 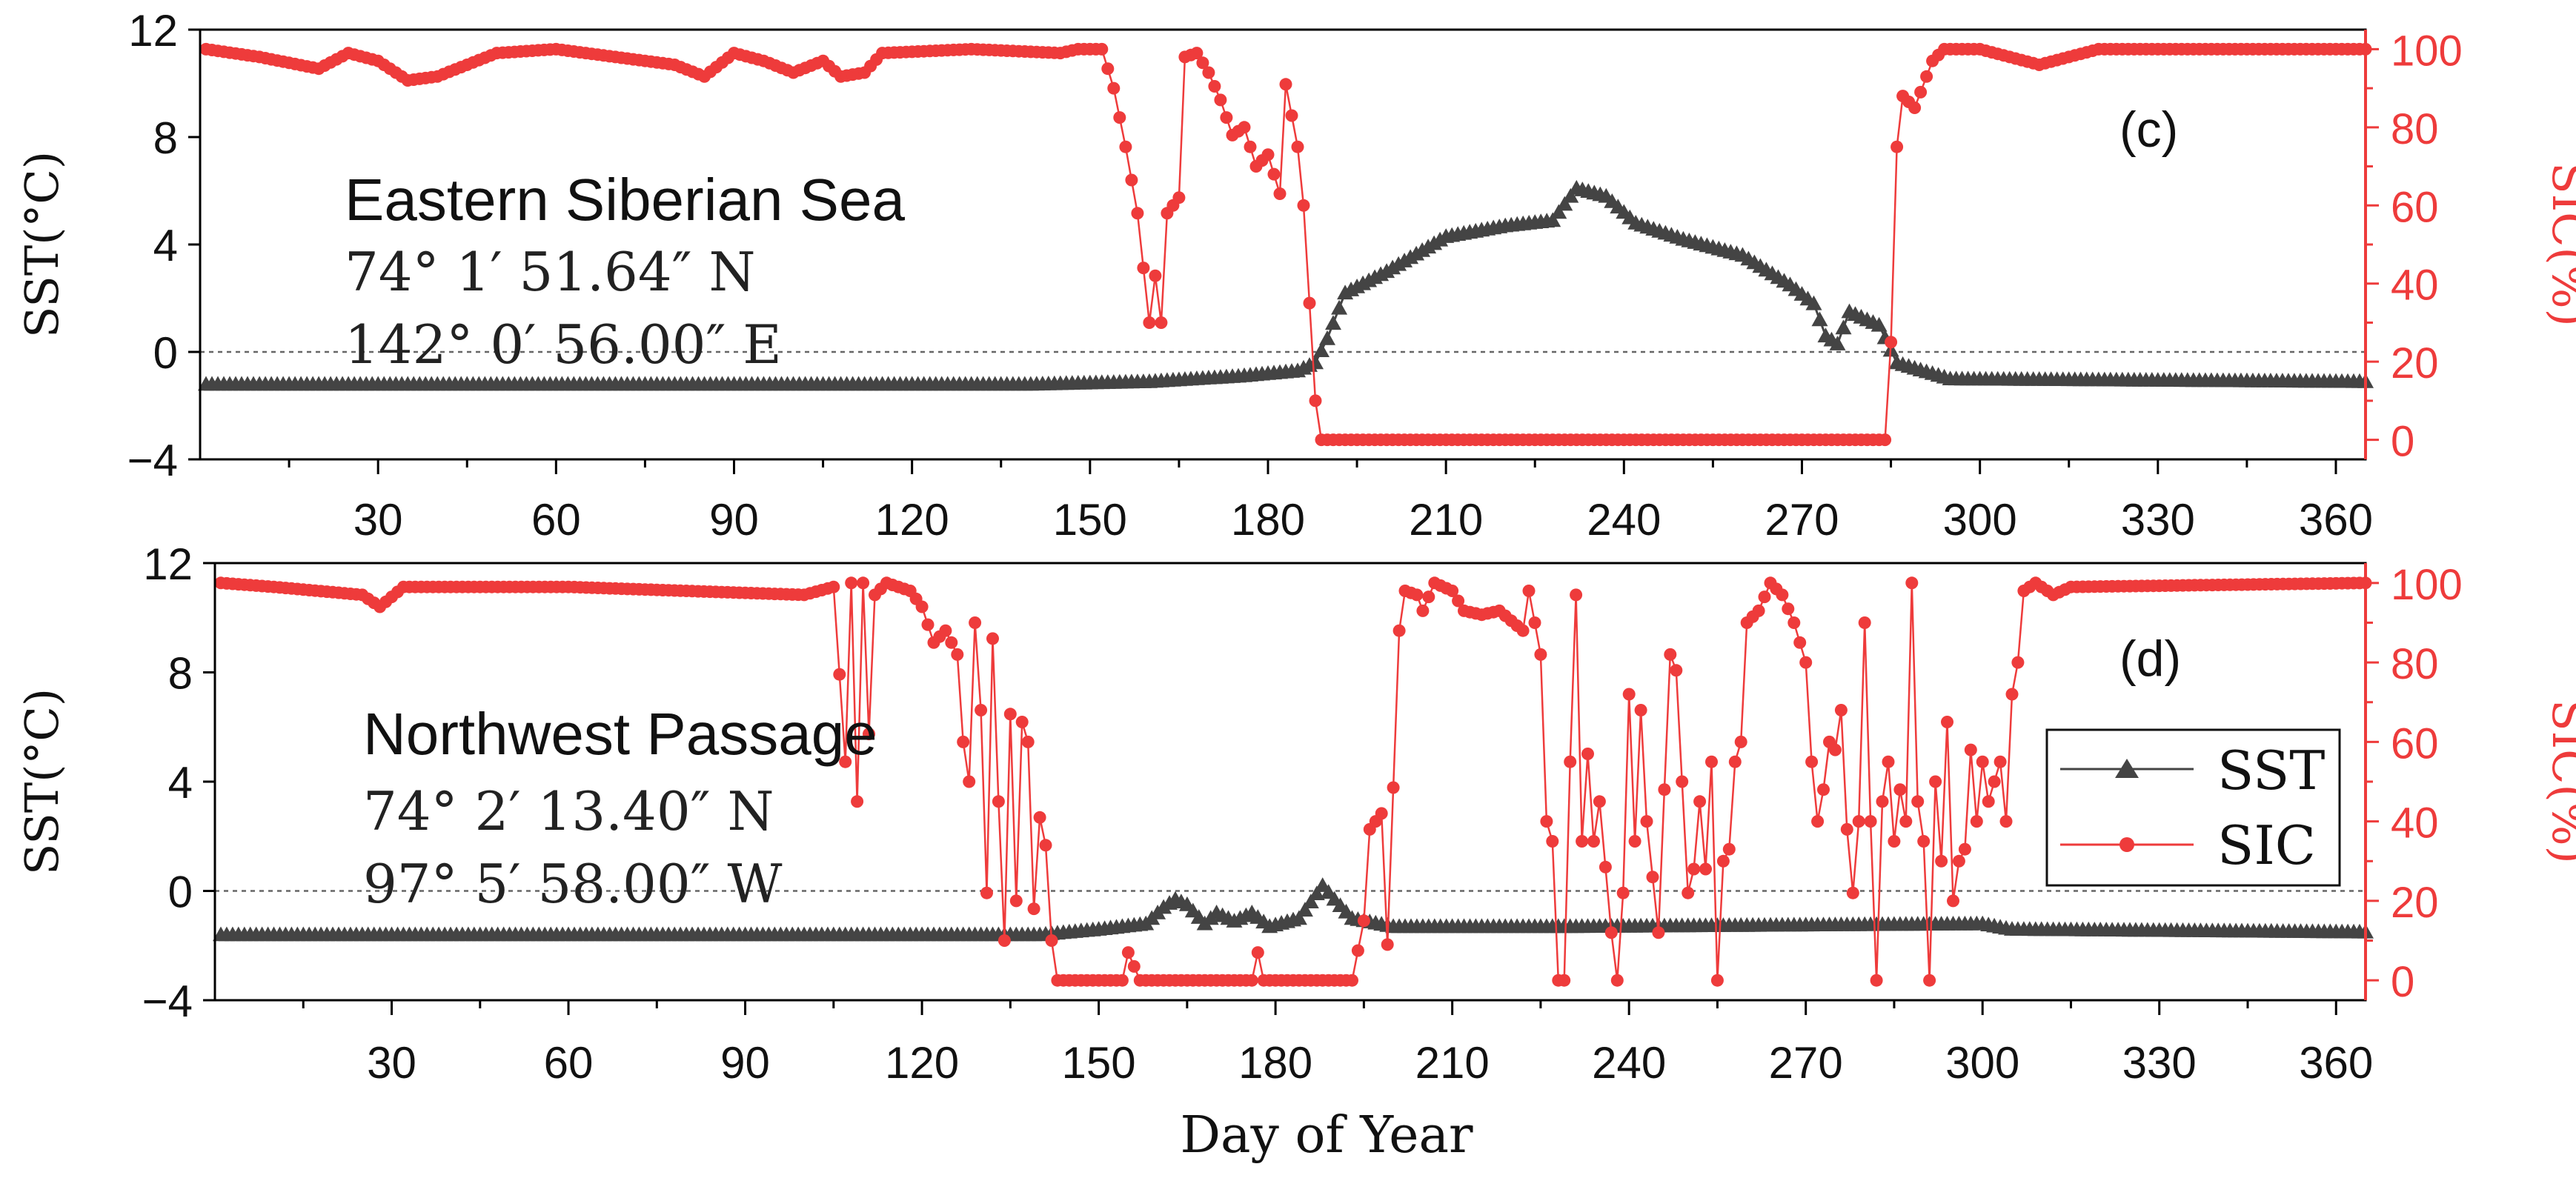 I want to click on panel-c-xtick-label-10: 330, so click(x=2158, y=520).